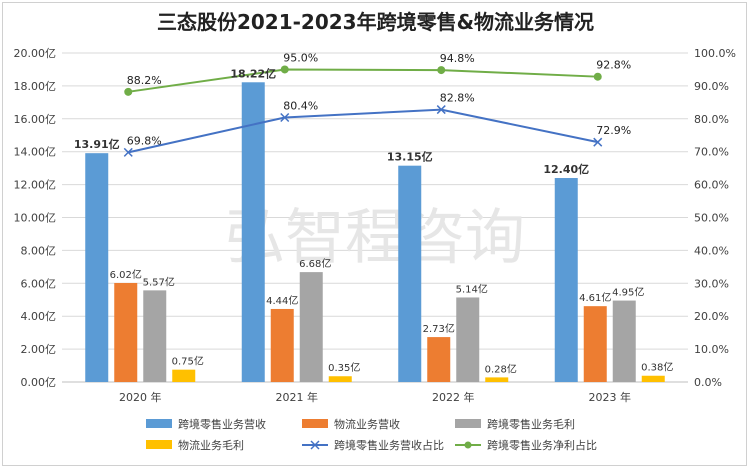 The image size is (751, 470). Describe the element at coordinates (439, 328) in the screenshot. I see `bar-data-label: 2.73亿` at that location.